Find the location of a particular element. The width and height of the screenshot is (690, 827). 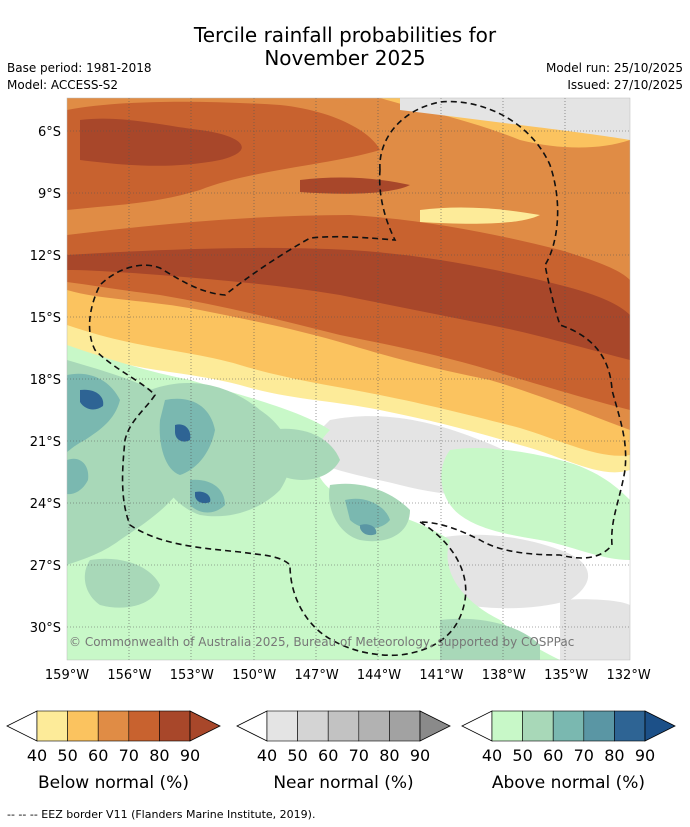

meta-left: Base period: 1981-2018 Model: ACCESS-S2 is located at coordinates (79, 77).